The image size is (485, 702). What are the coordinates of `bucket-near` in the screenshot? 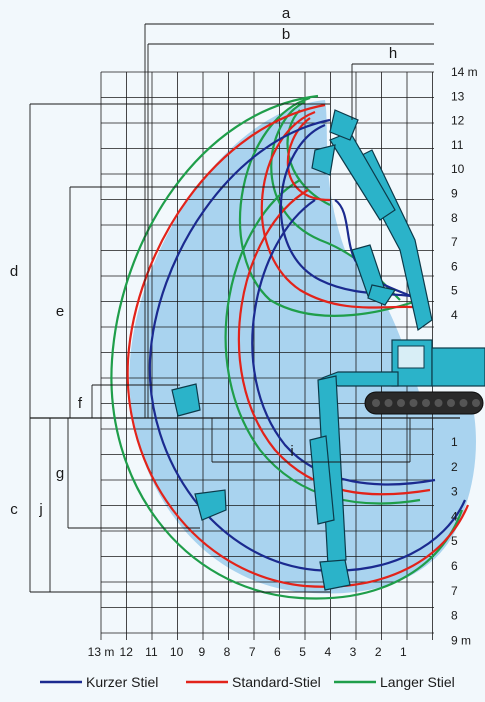 It's located at (381, 295).